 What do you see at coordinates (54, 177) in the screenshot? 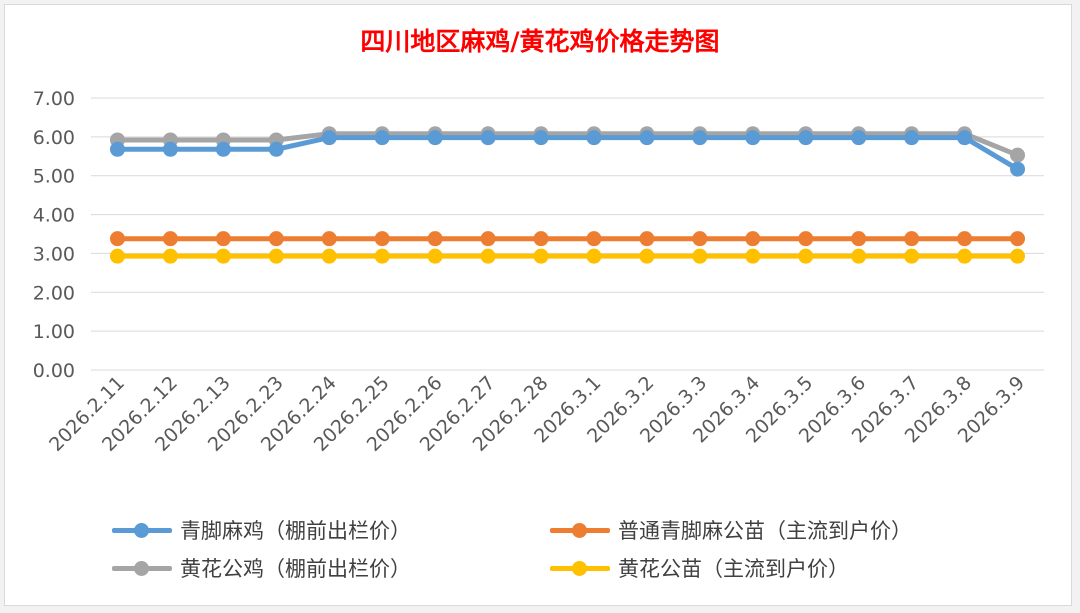
I see `y-tick-label: 5.00` at bounding box center [54, 177].